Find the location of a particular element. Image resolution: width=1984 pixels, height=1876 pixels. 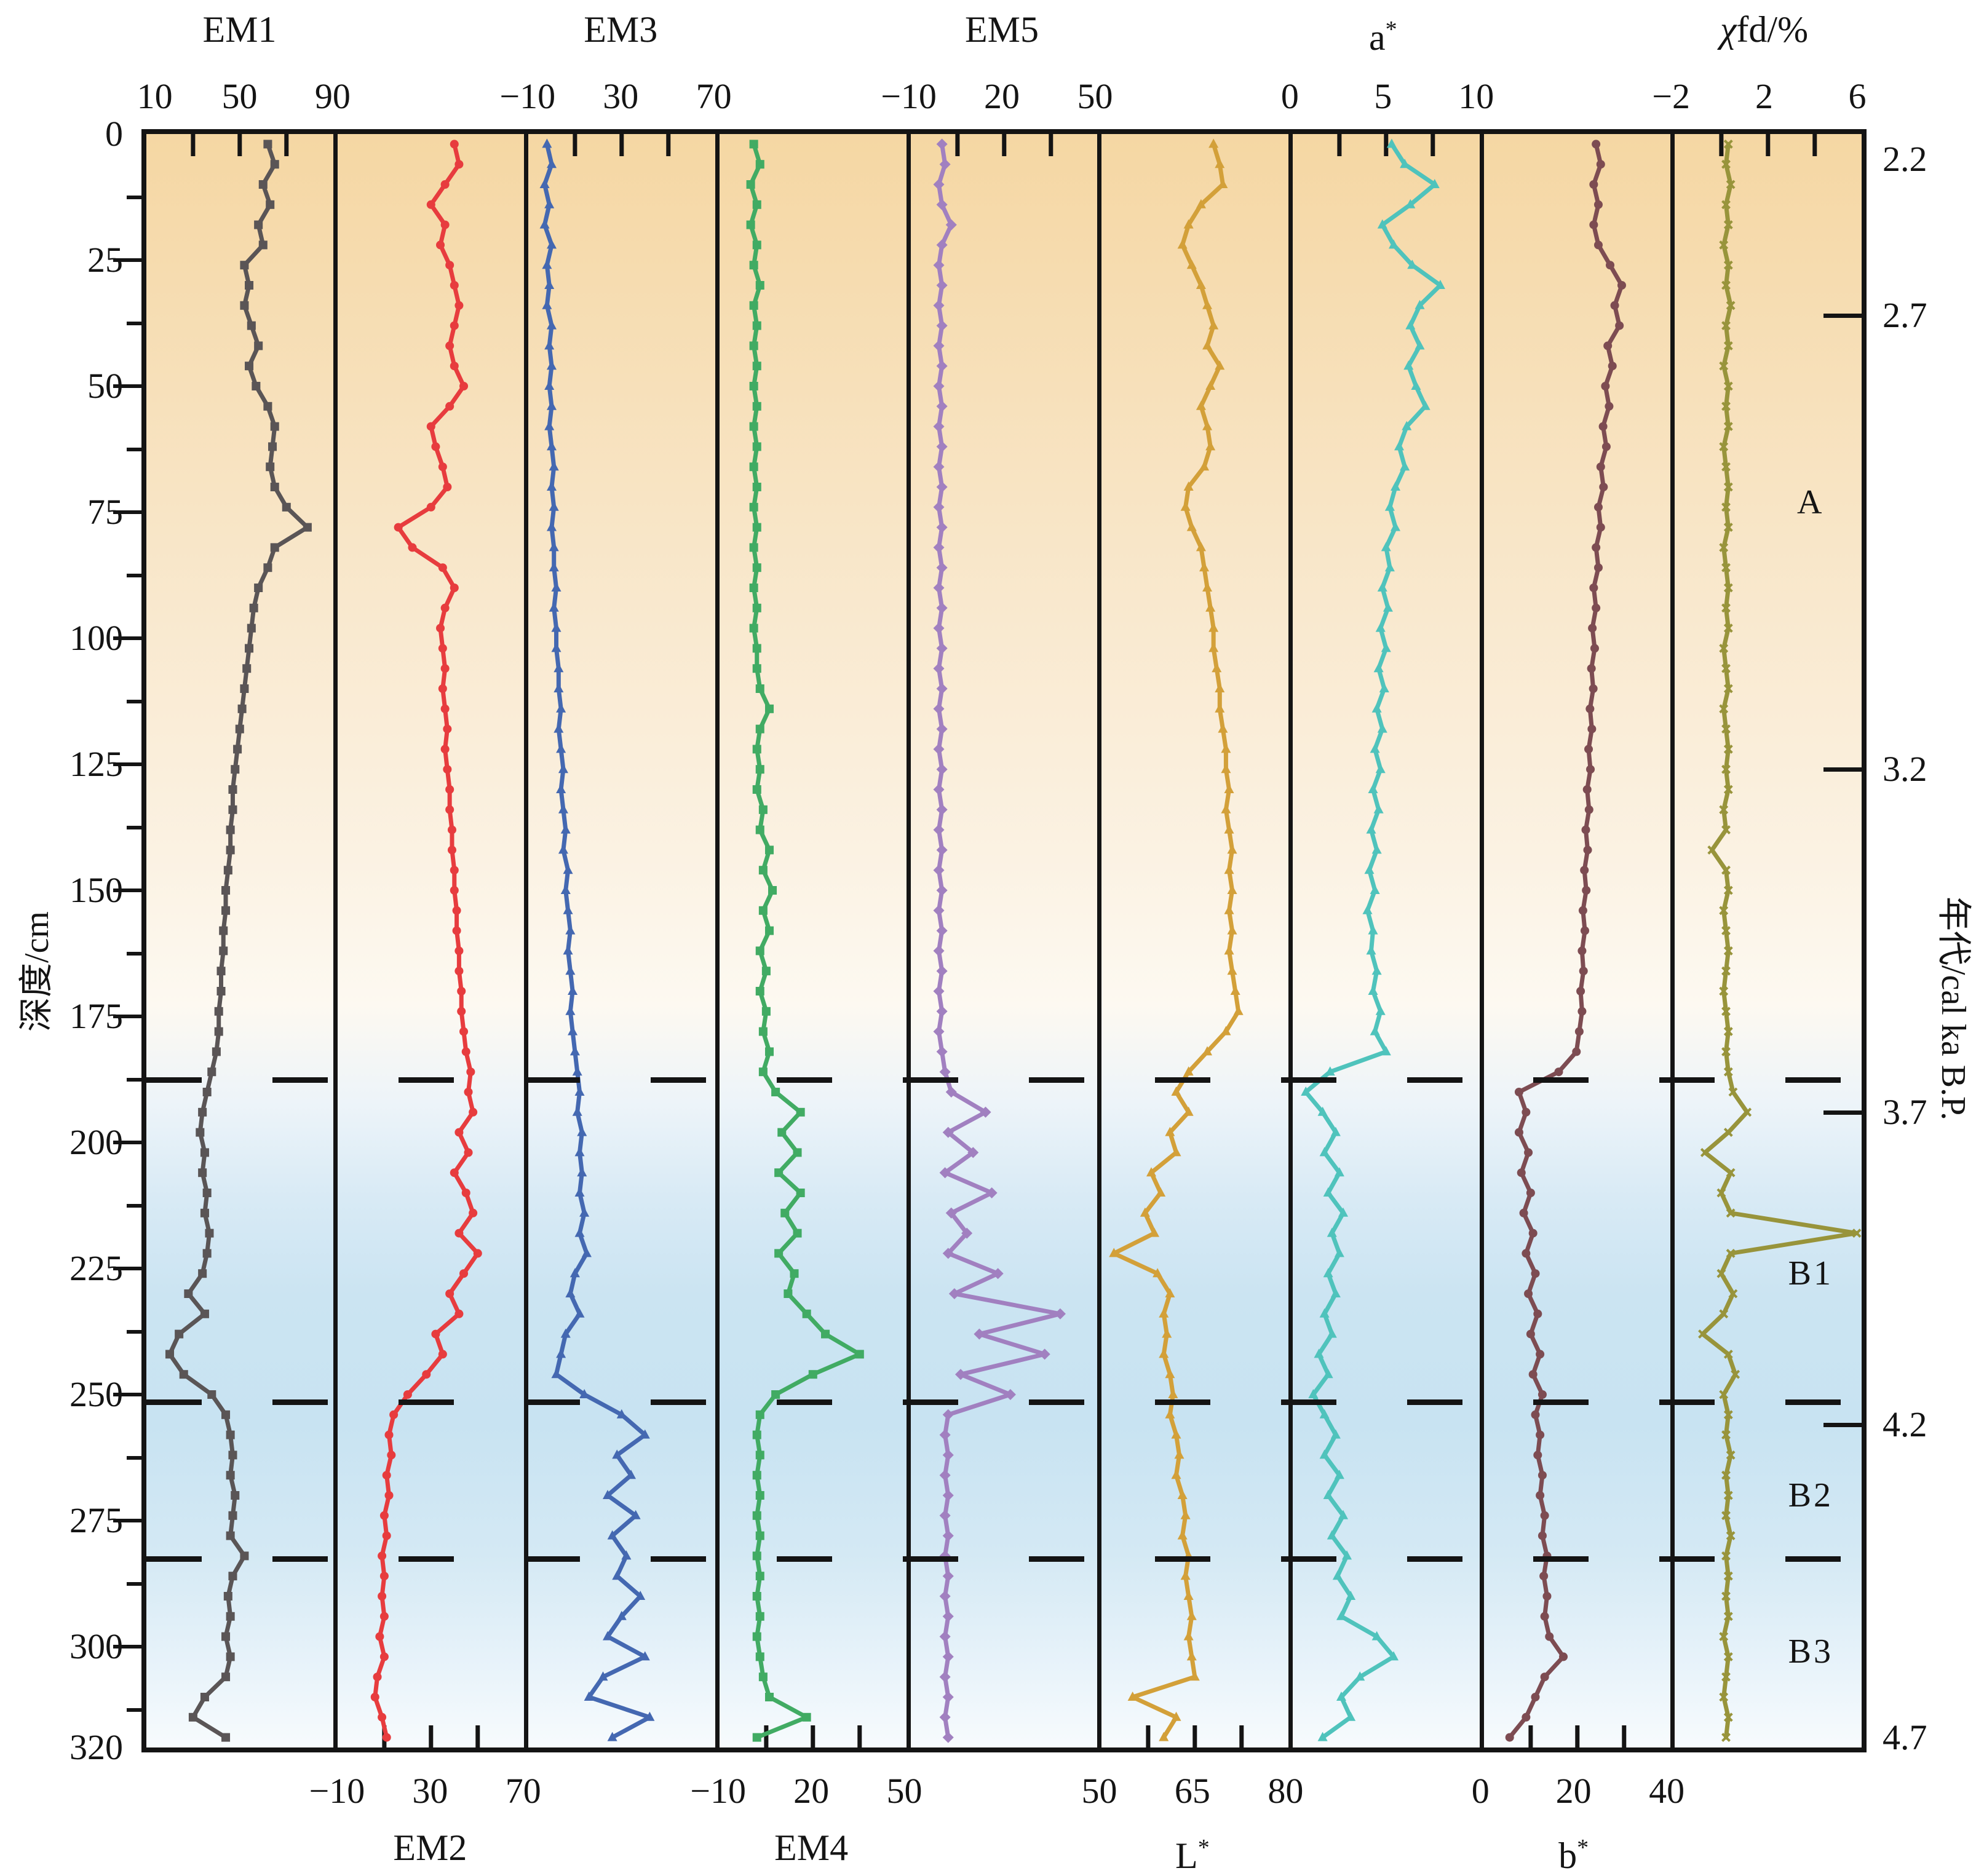

depth-axis-minor-tick is located at coordinates (134, 197).